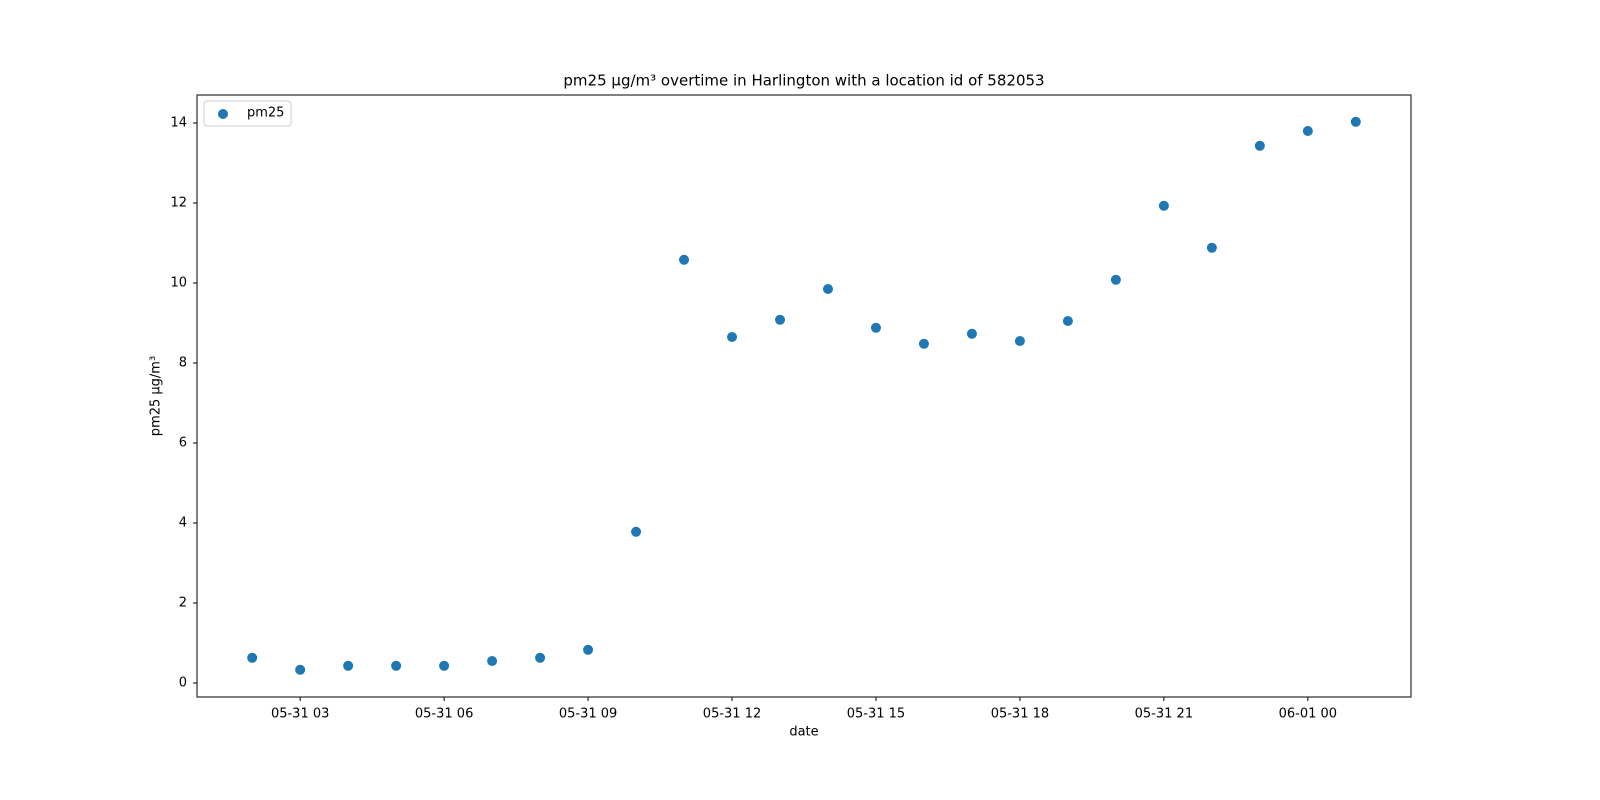 The image size is (1600, 800). I want to click on y-tick-label: 10, so click(178, 283).